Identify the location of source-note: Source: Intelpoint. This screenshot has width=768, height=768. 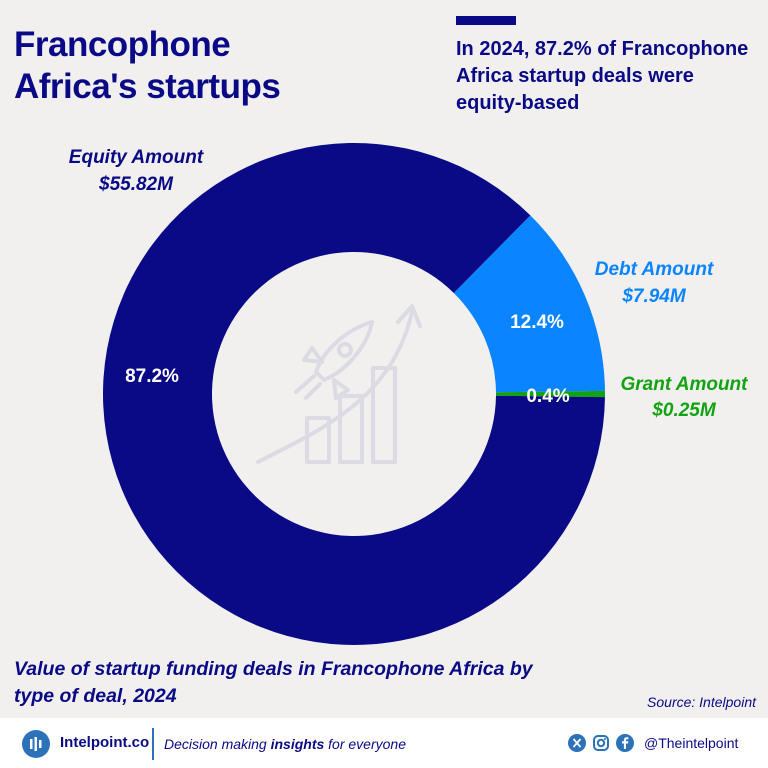
(701, 702).